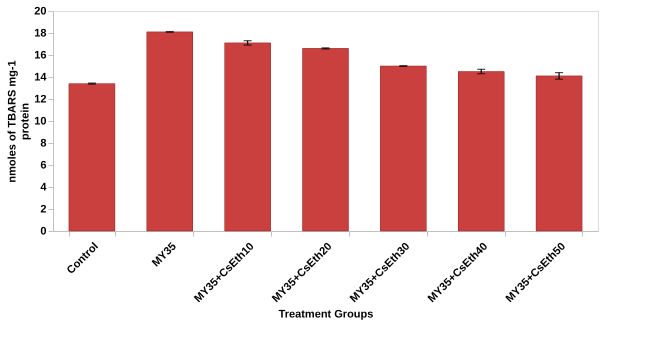 This screenshot has height=341, width=654. I want to click on y-tick-label: 16, so click(40, 56).